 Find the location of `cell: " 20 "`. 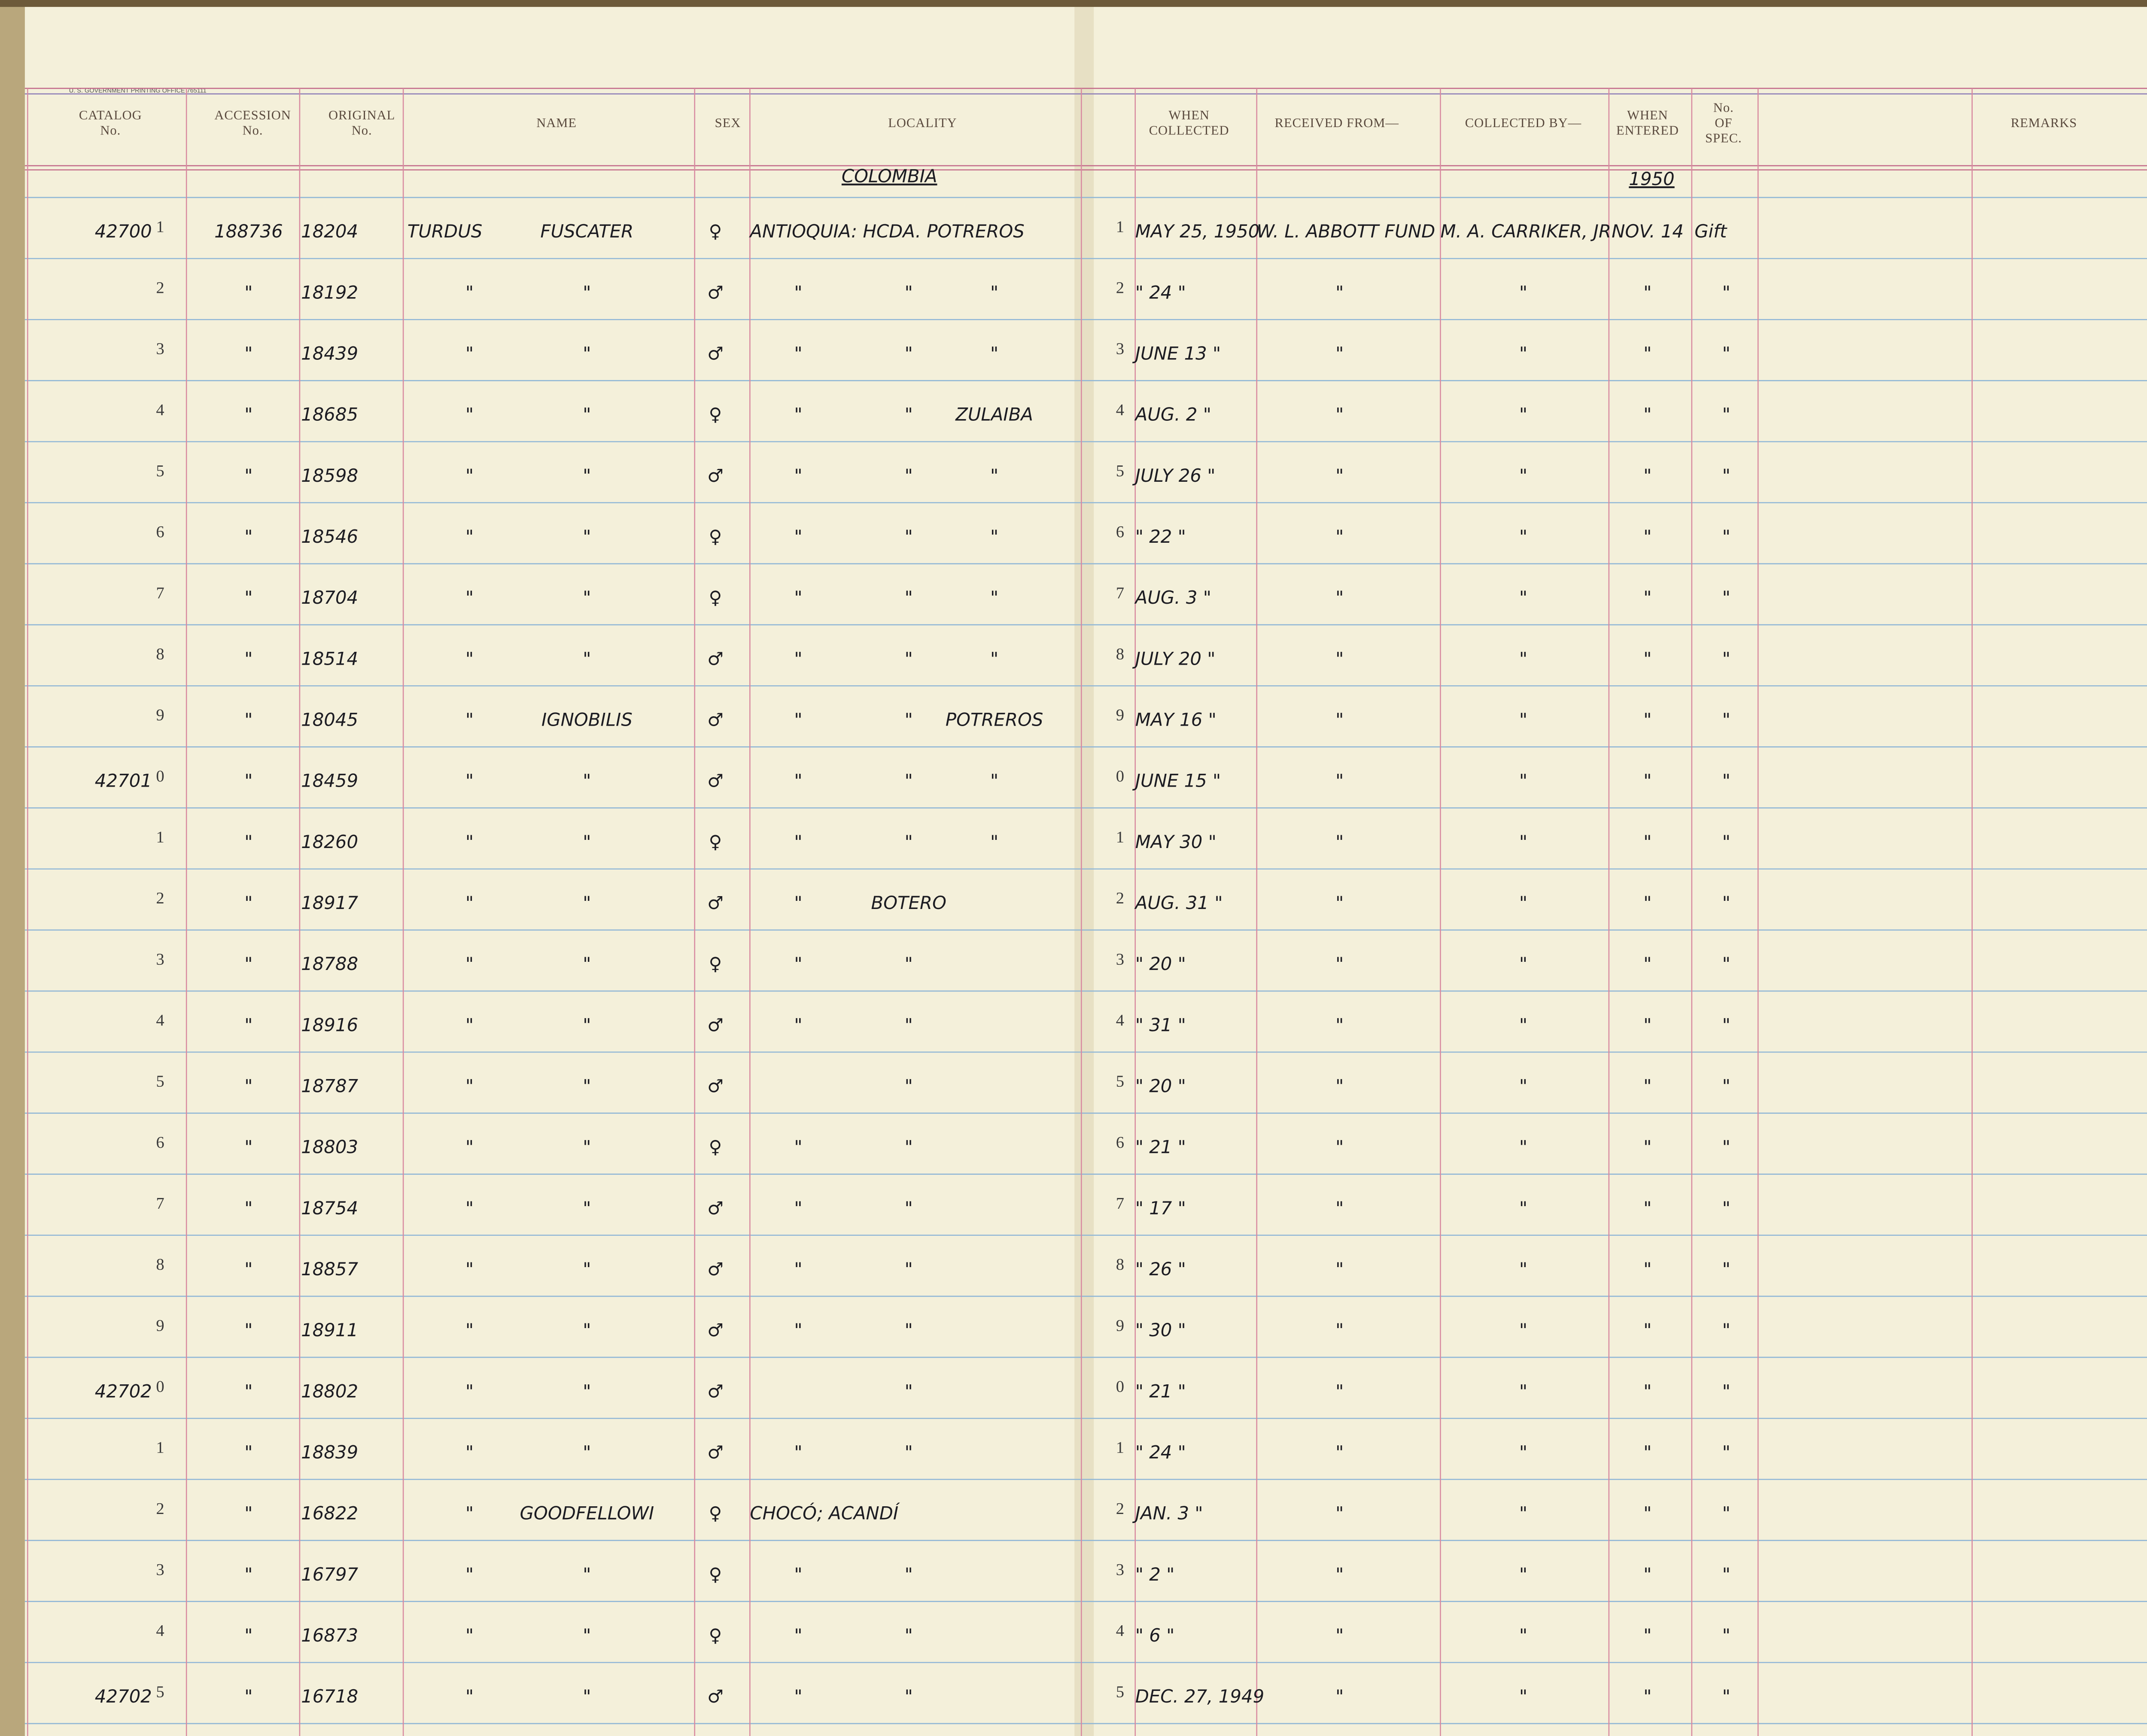

cell: " 20 " is located at coordinates (1160, 963).